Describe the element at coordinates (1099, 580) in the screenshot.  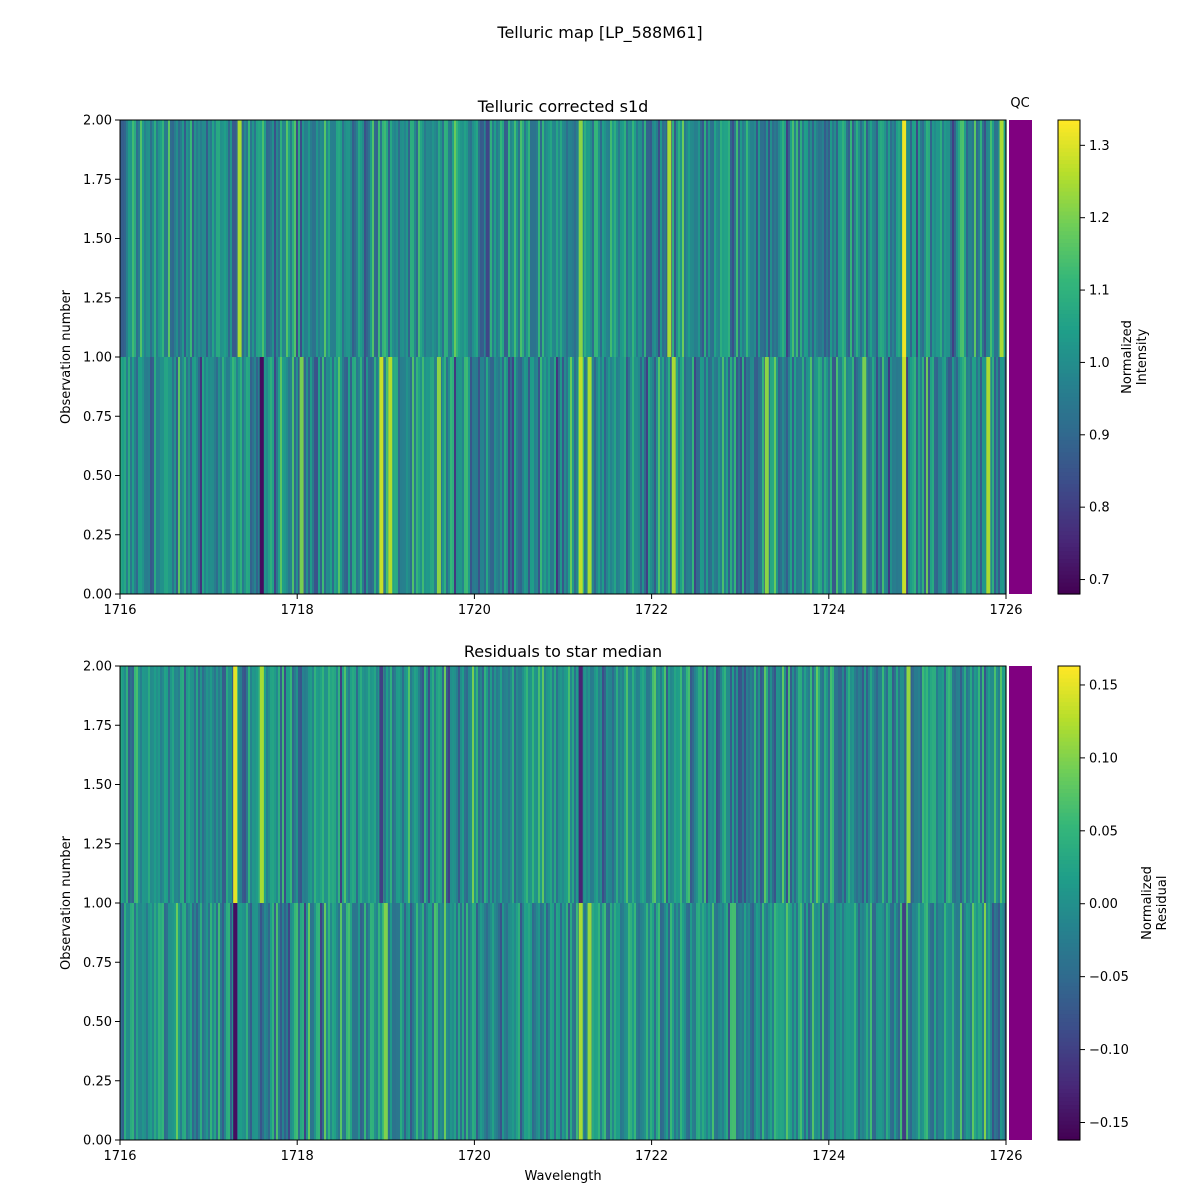
I see `colorbar-tick-label: 0.7` at that location.